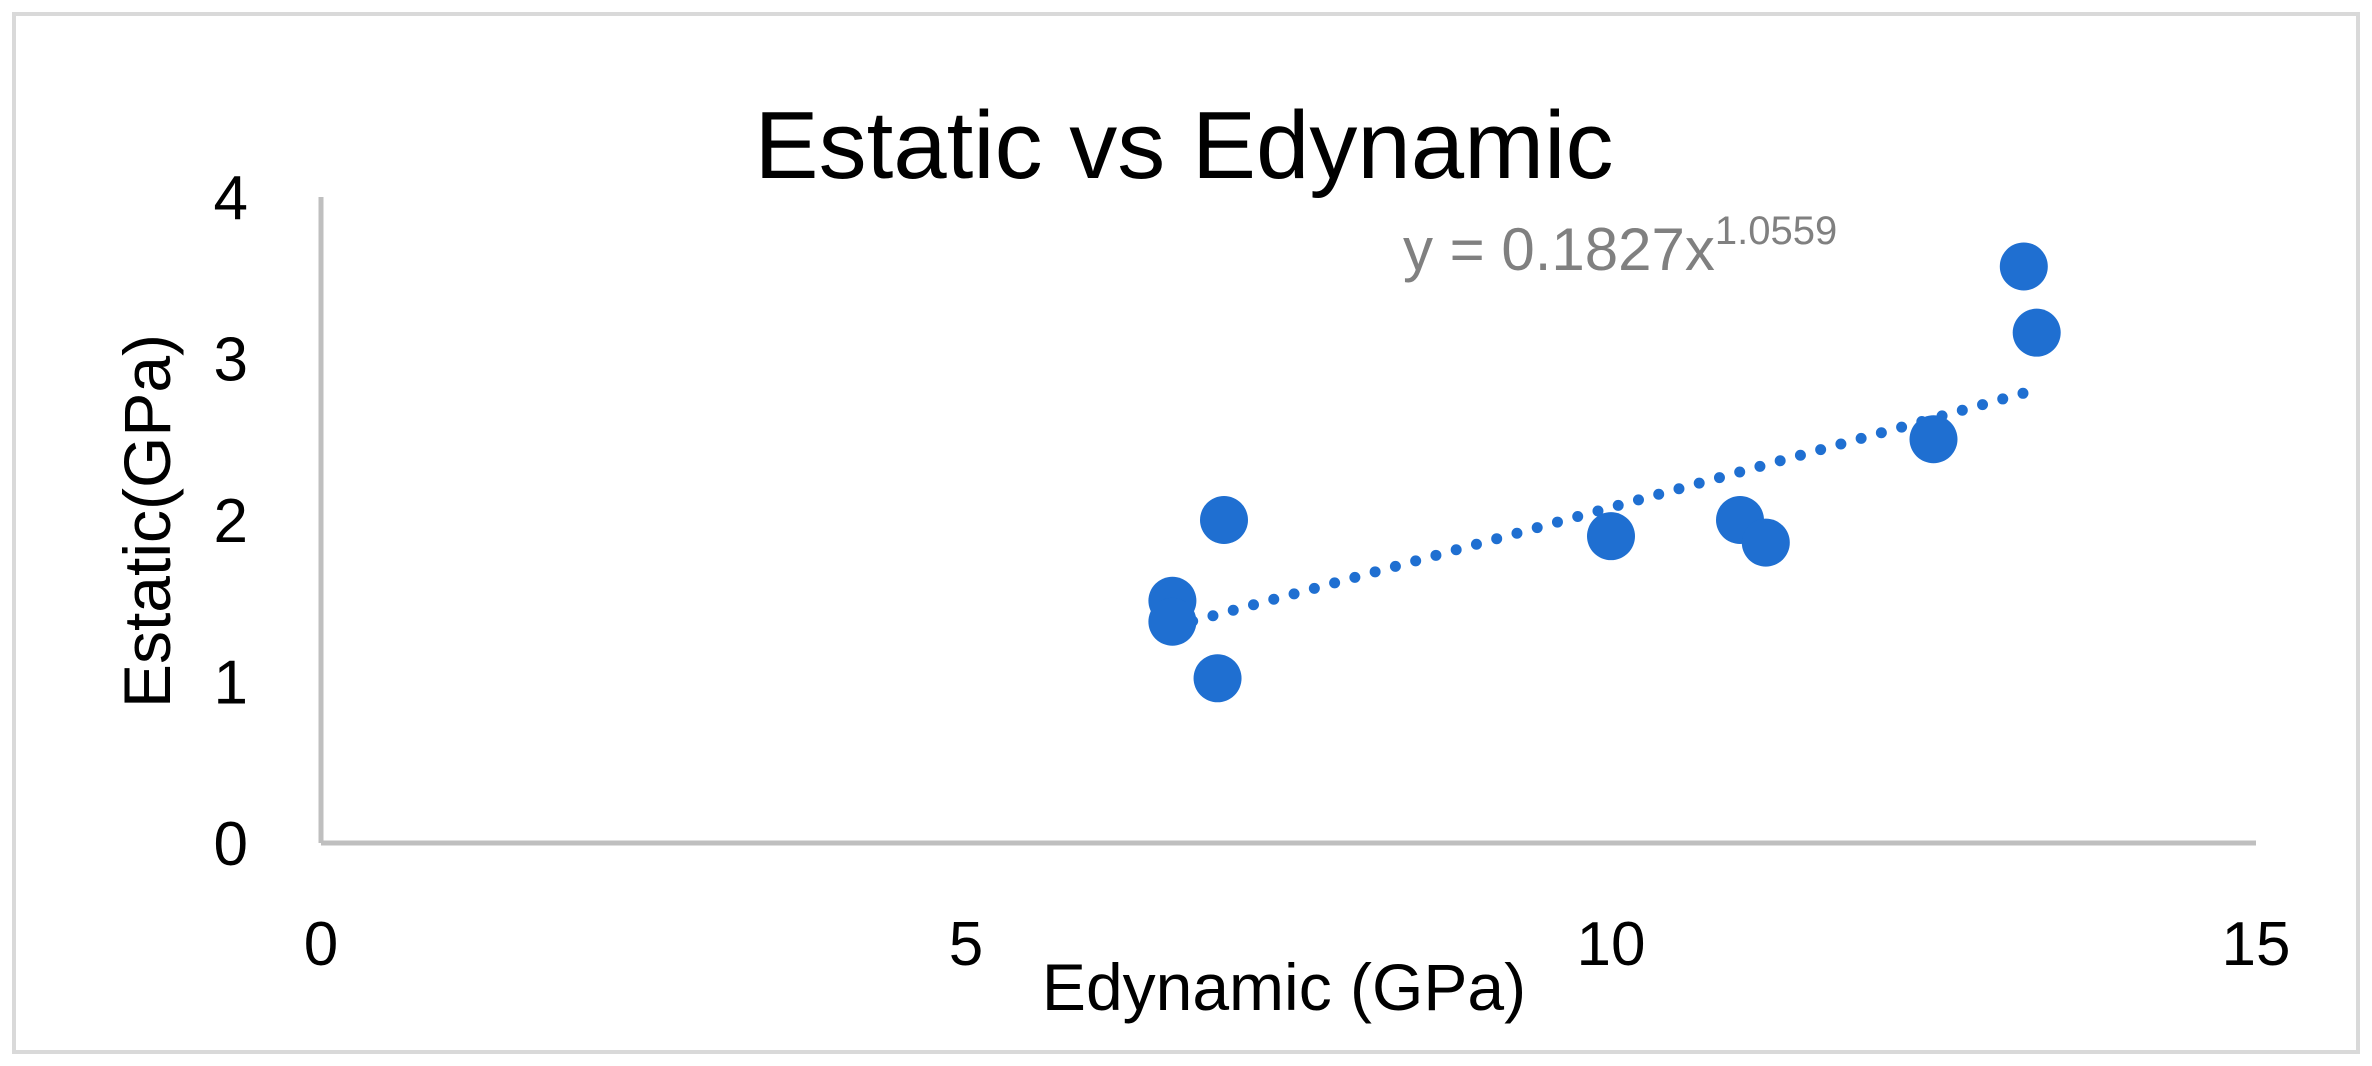 Image resolution: width=2372 pixels, height=1066 pixels. I want to click on trendline-equation: y = 0.1827x1.0559, so click(1620, 246).